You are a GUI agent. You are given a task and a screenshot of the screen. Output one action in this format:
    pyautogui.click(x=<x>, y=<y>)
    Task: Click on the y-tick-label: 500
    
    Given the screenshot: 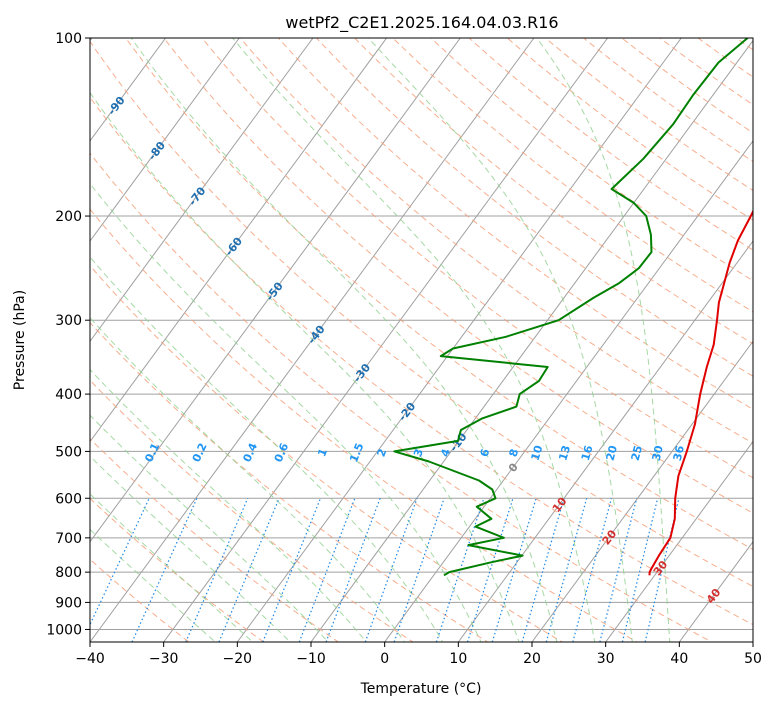 What is the action you would take?
    pyautogui.click(x=68, y=452)
    